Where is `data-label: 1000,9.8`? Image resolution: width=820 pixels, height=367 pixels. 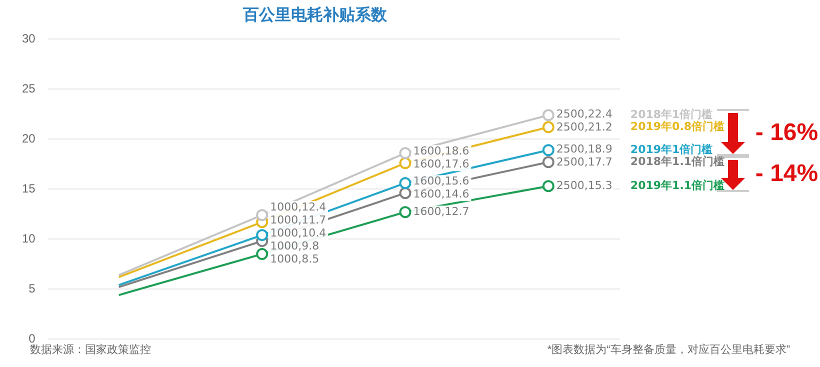
data-label: 1000,9.8 is located at coordinates (295, 245).